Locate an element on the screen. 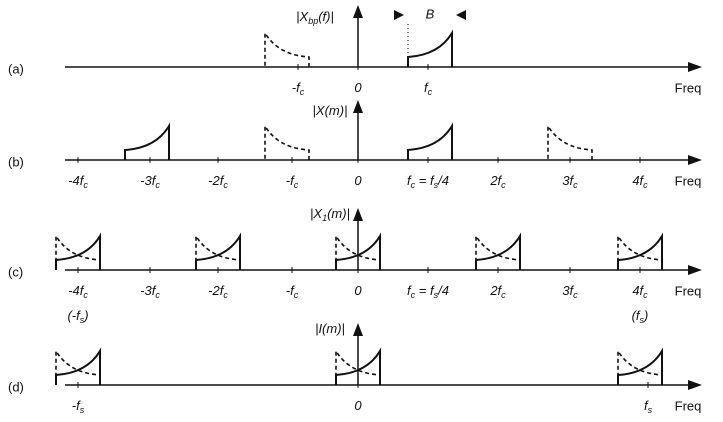 This screenshot has height=422, width=723. text-part: (m)| is located at coordinates (338, 213).